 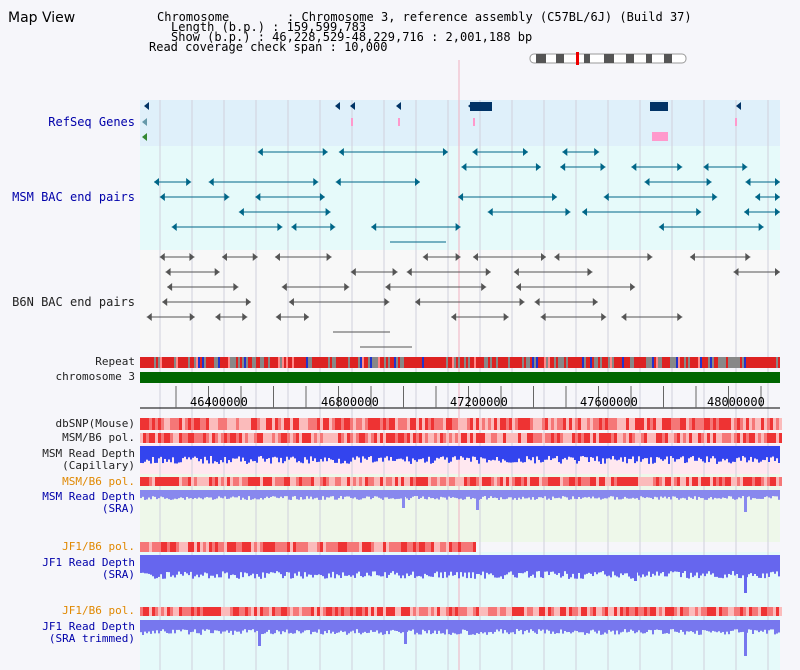 I want to click on track-label-msm-bac: MSM BAC end pairs, so click(x=73, y=197).